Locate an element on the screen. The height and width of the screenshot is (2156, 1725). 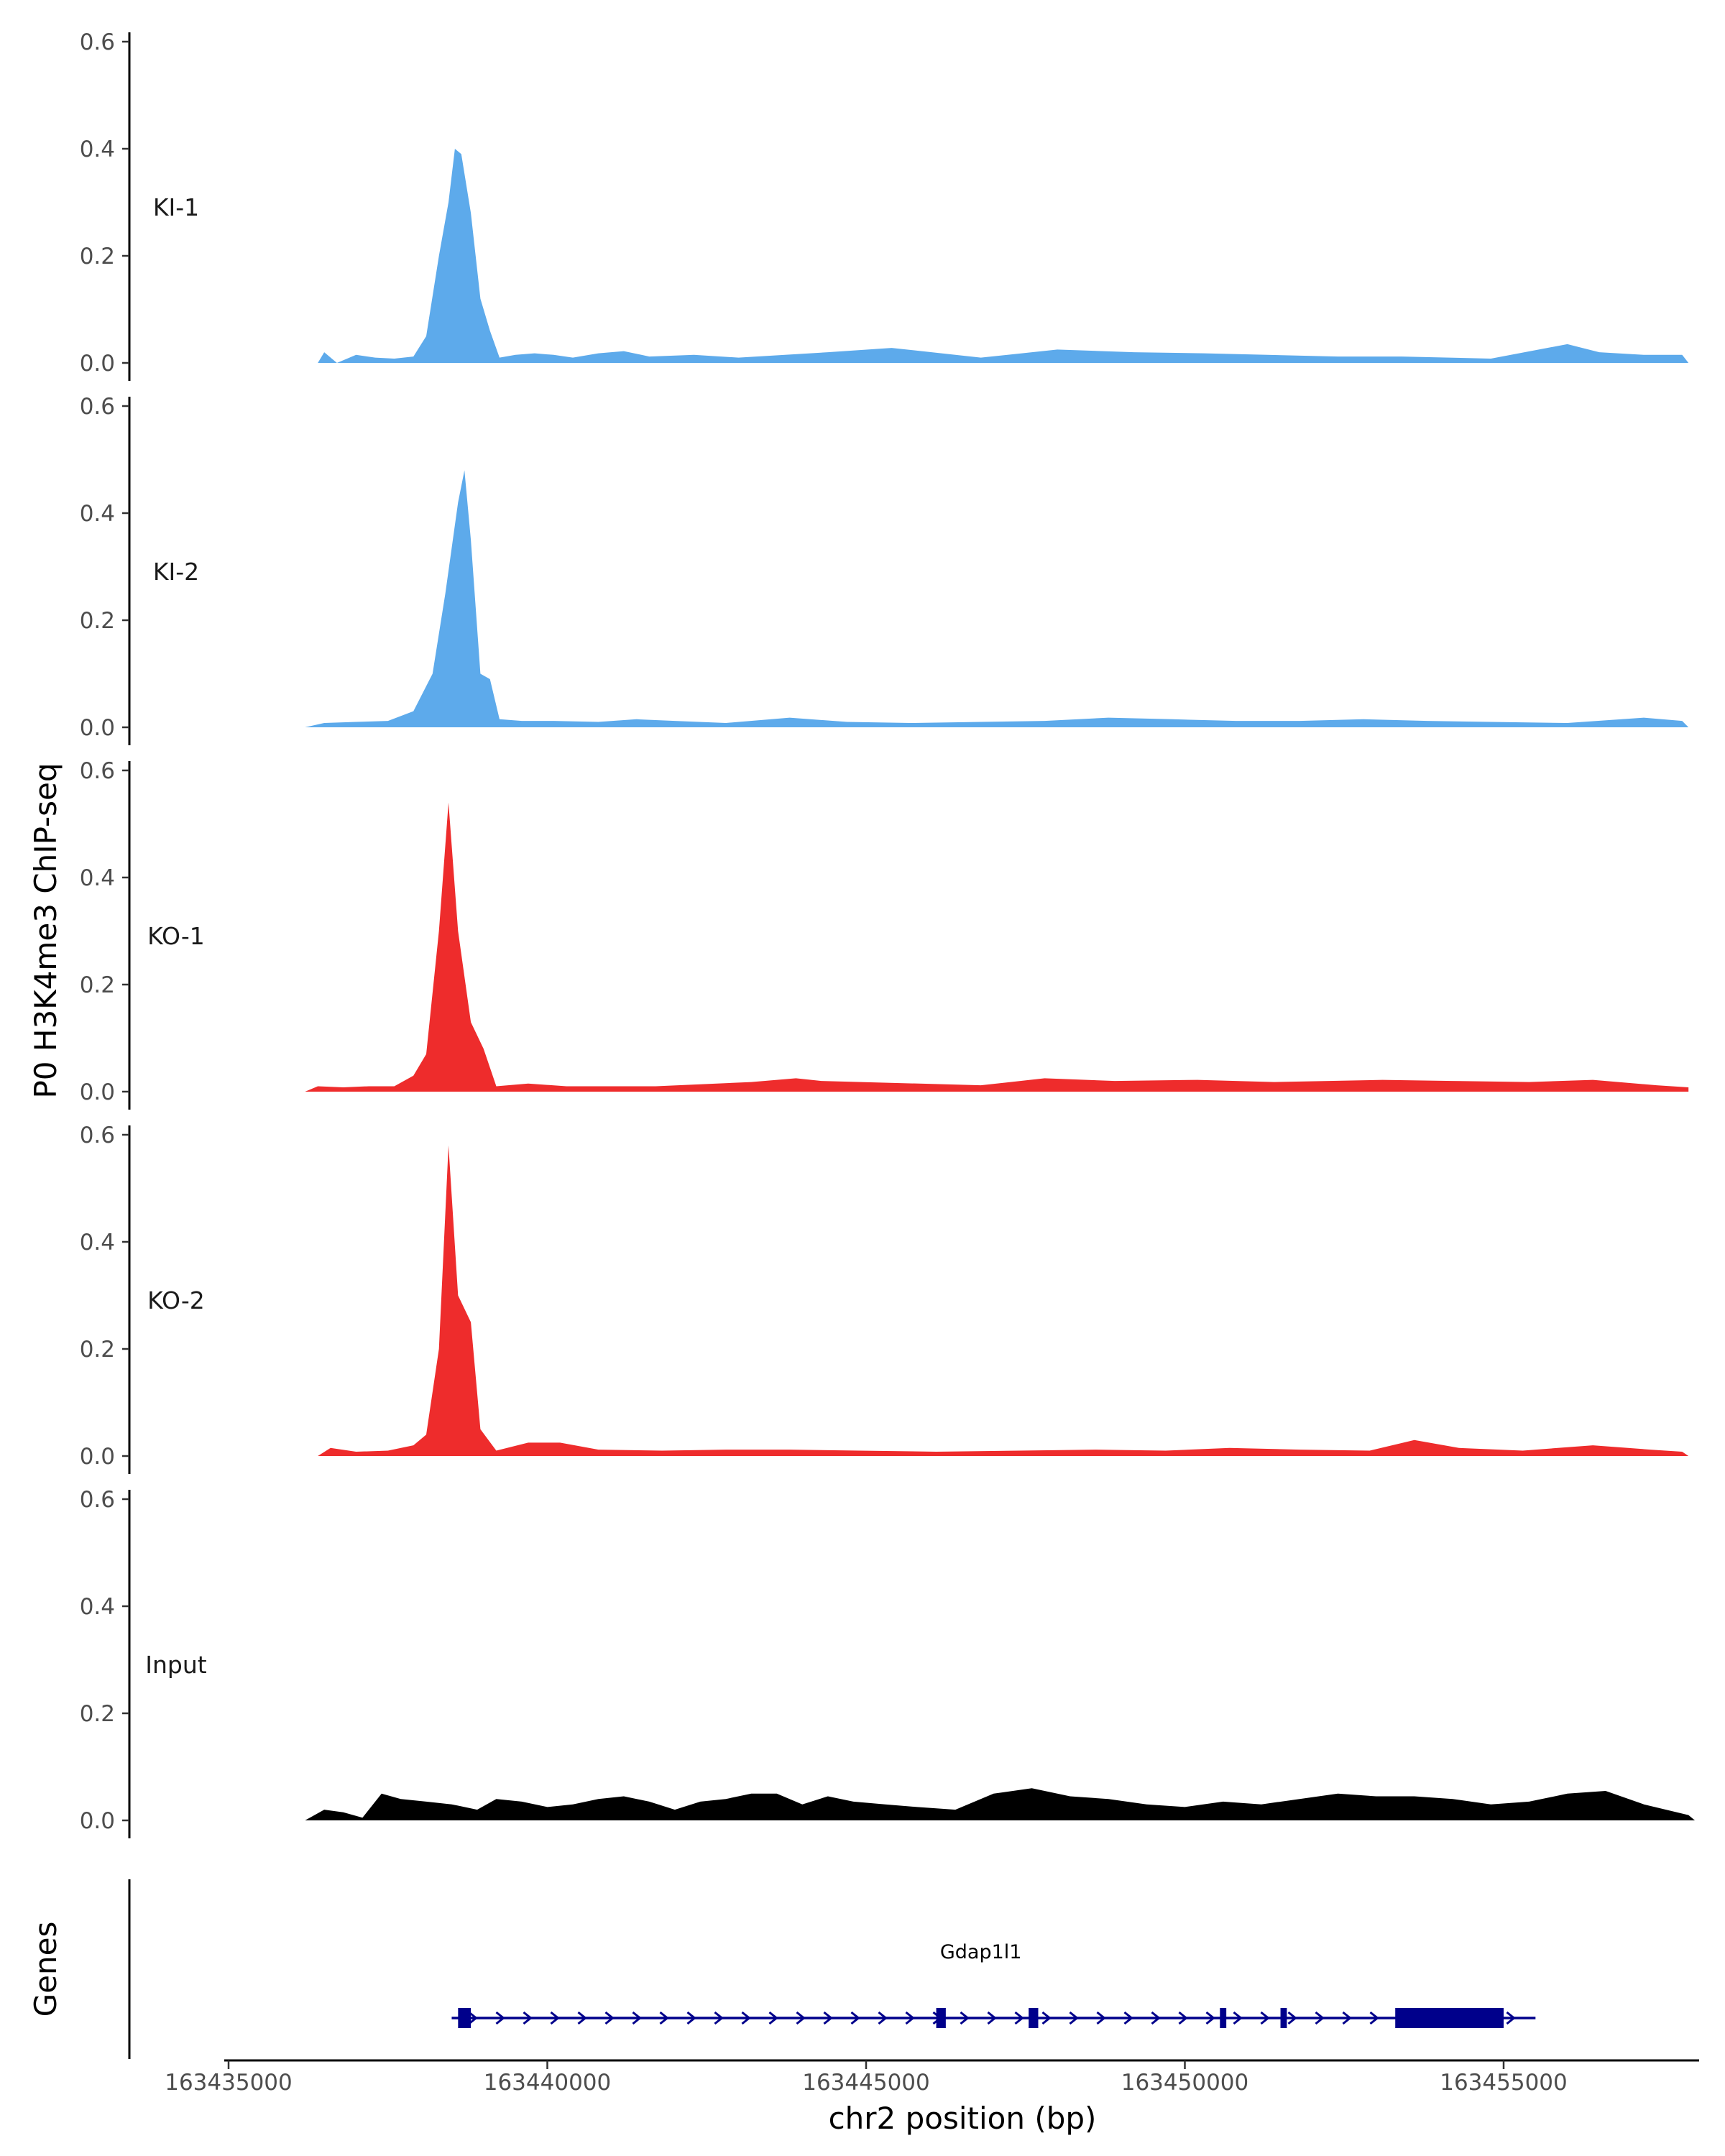
track-label: KO-1 is located at coordinates (176, 936).